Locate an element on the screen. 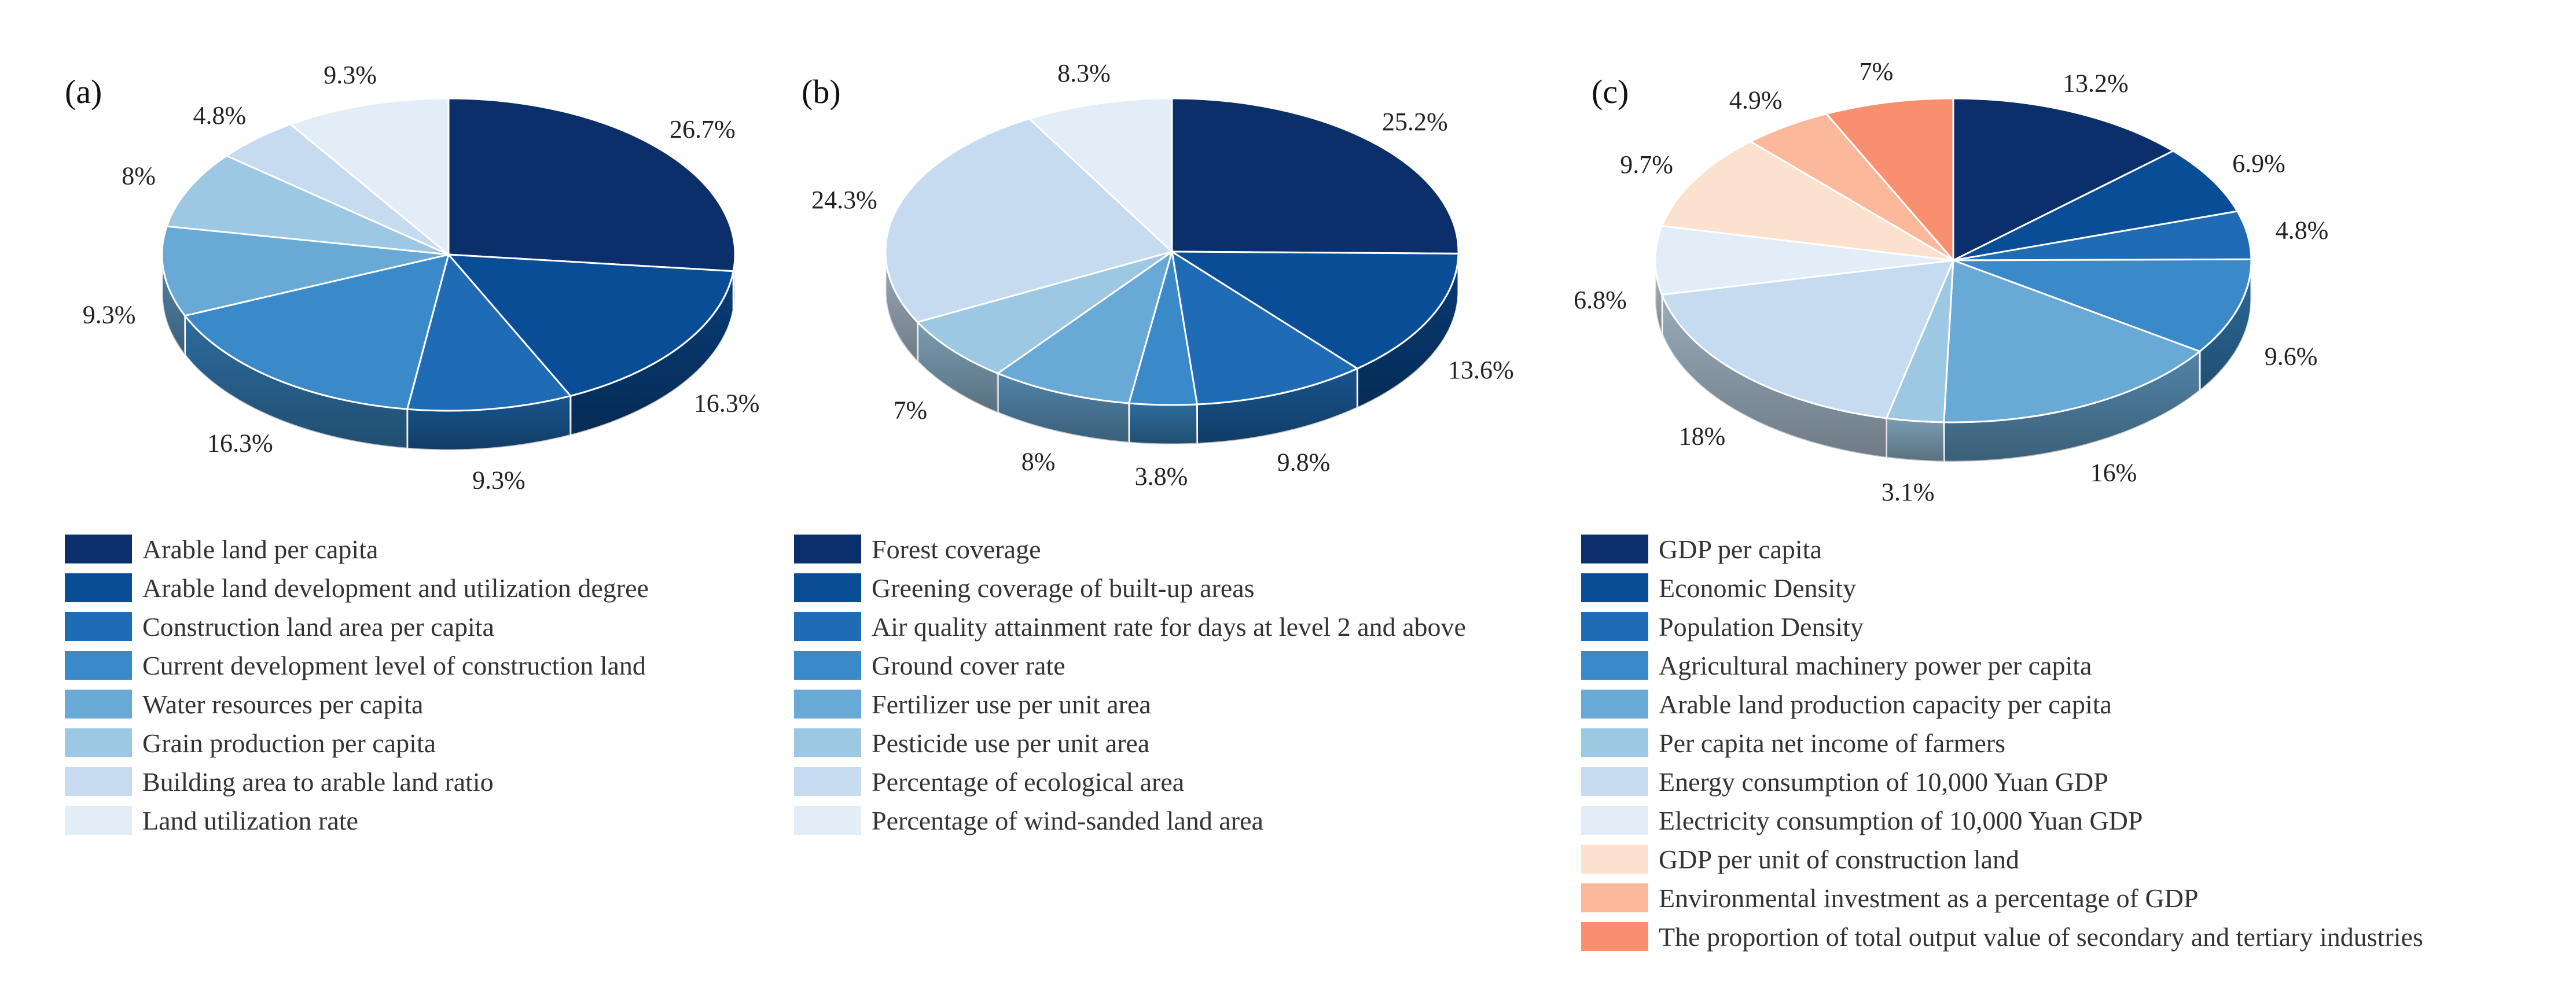 The height and width of the screenshot is (991, 2576). pie-slice-percentage-of-ecological-area is located at coordinates (1029, 220).